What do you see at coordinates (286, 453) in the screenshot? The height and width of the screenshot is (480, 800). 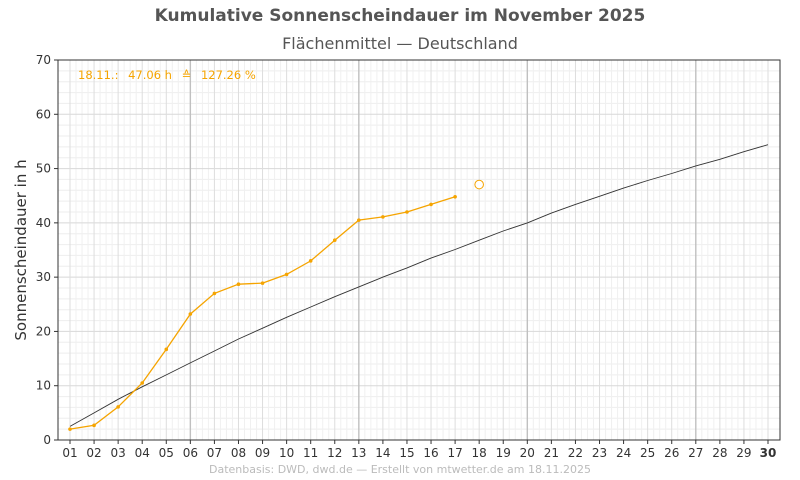 I see `x-tick-label: 10` at bounding box center [286, 453].